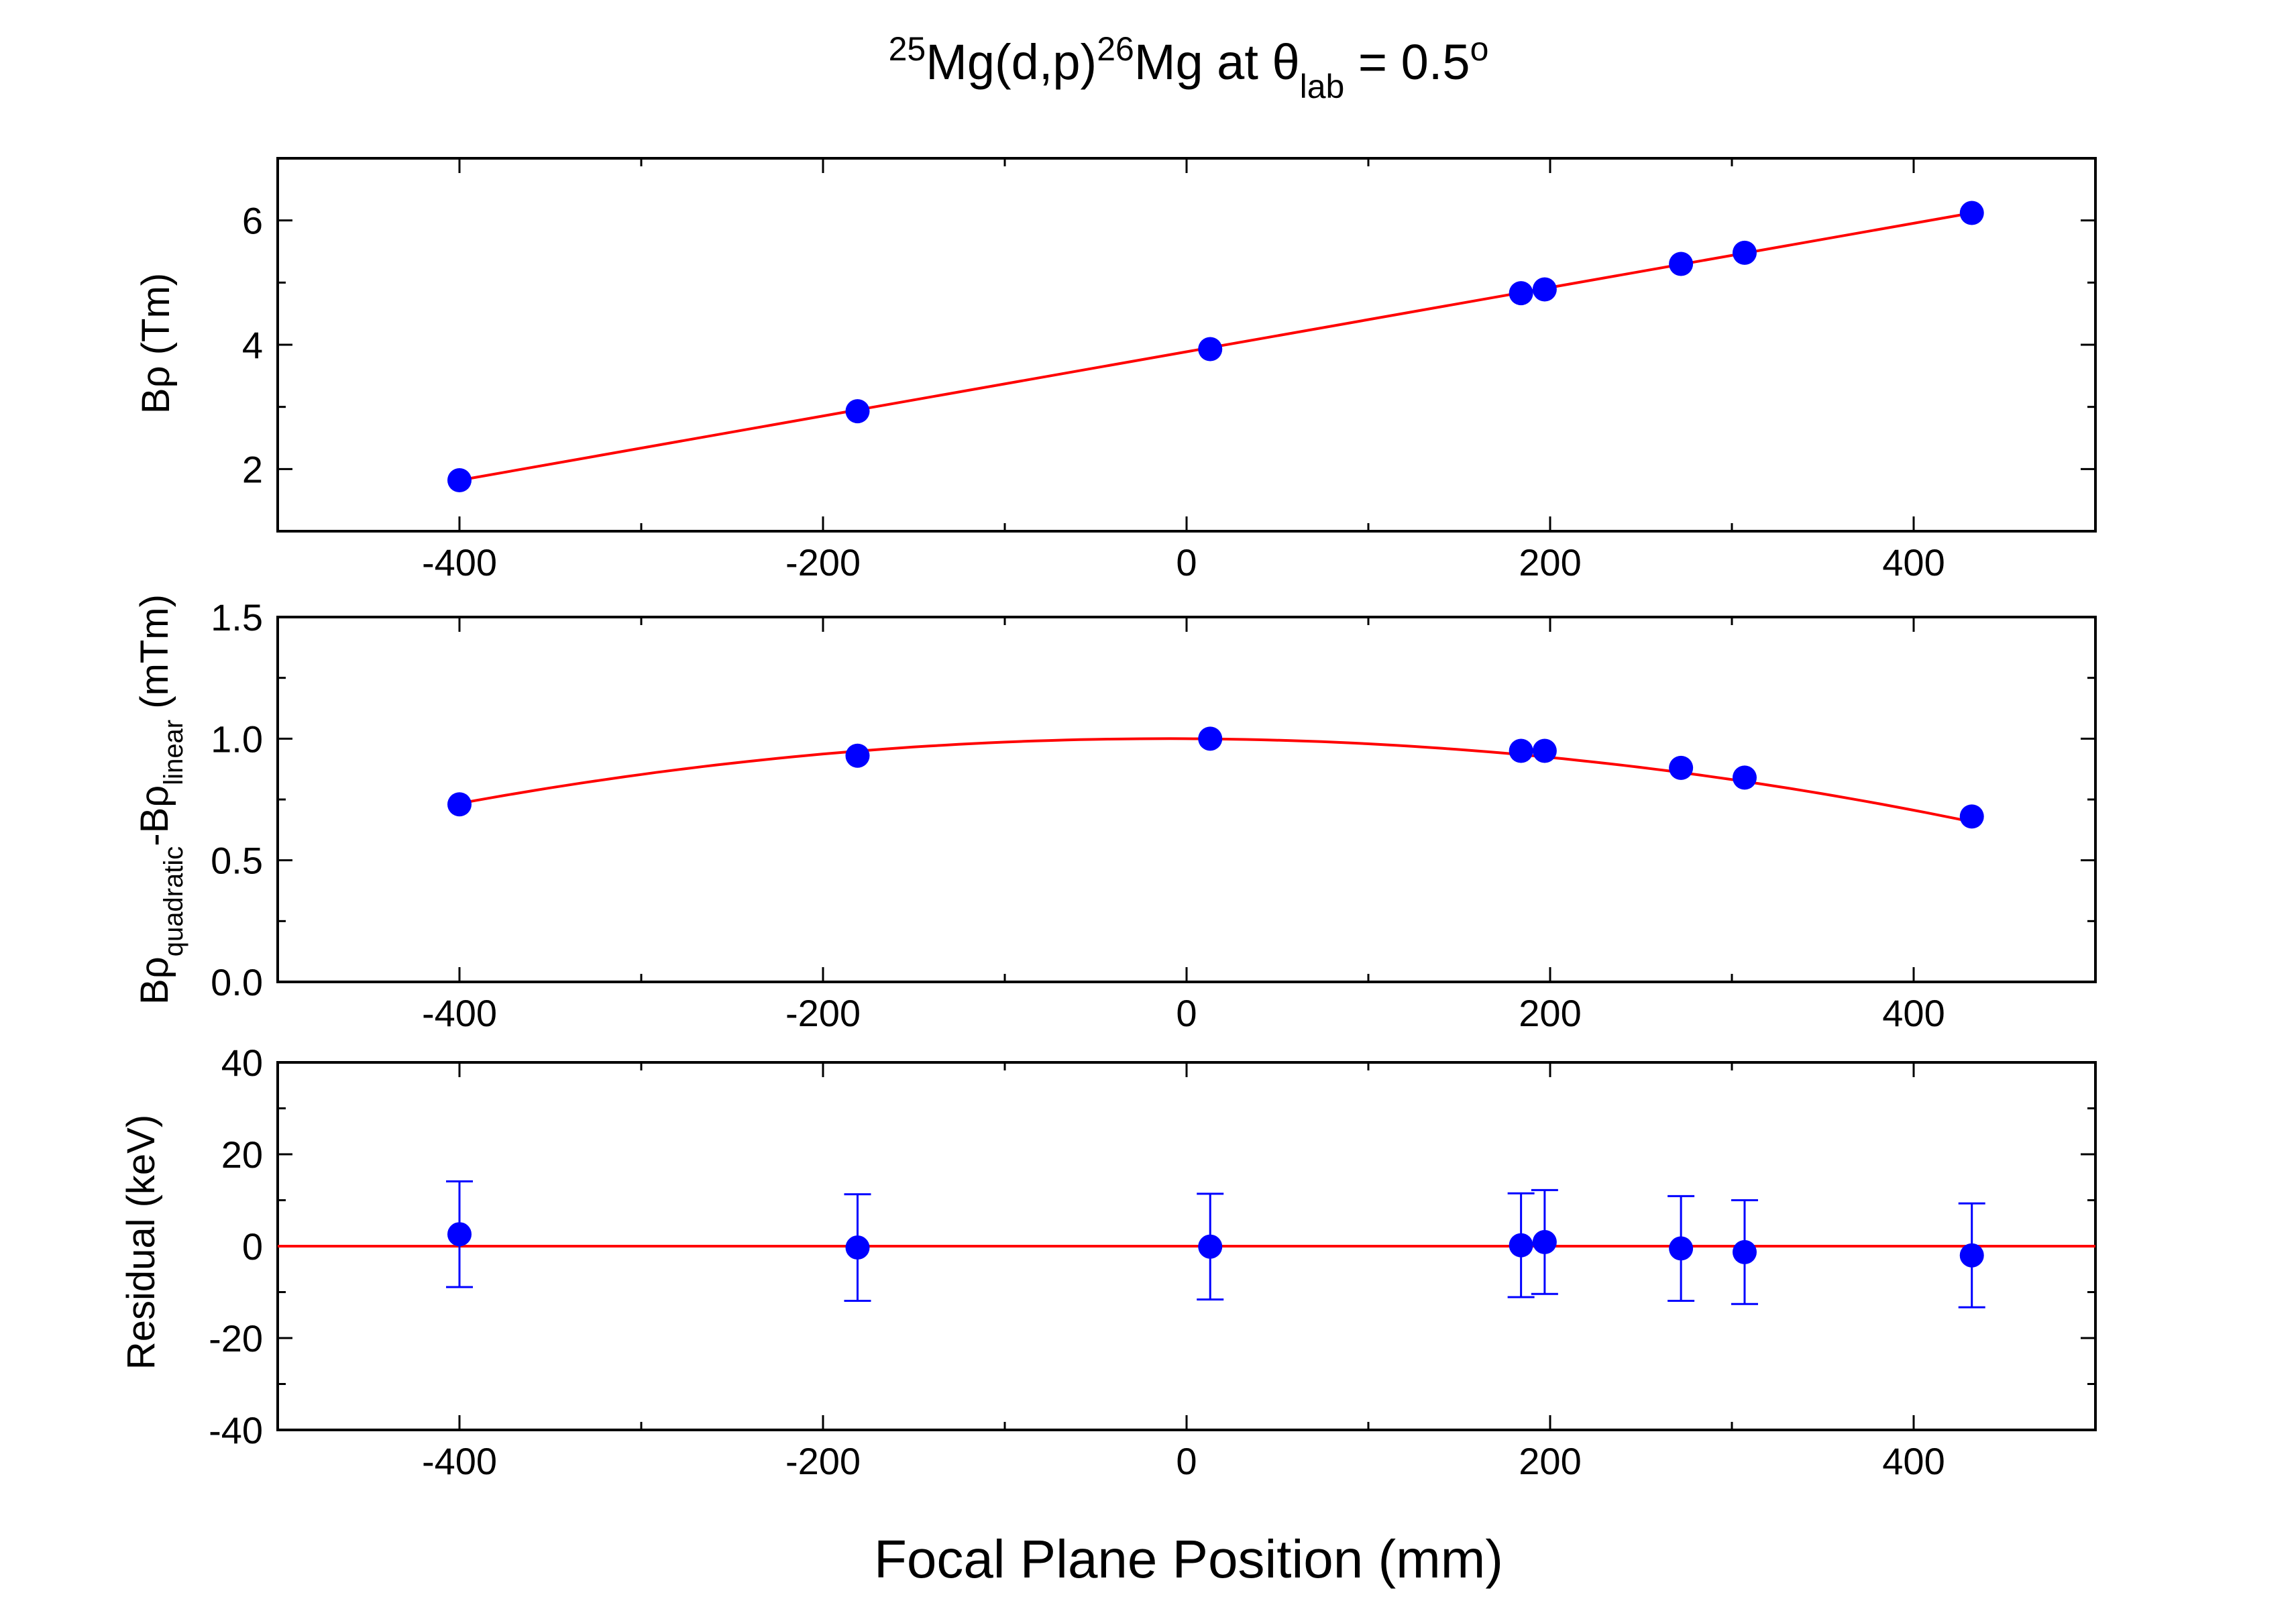 The width and height of the screenshot is (2296, 1607). Describe the element at coordinates (1550, 1461) in the screenshot. I see `bottom-xtick-label: 200` at that location.